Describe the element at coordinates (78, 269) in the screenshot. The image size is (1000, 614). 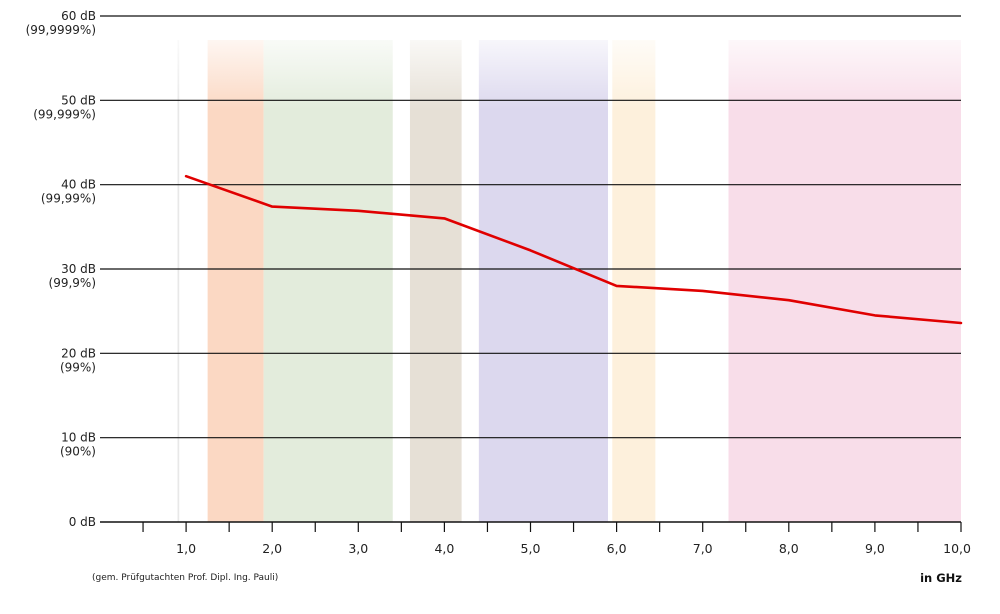
I see `y-tick-label: 30 dB` at that location.